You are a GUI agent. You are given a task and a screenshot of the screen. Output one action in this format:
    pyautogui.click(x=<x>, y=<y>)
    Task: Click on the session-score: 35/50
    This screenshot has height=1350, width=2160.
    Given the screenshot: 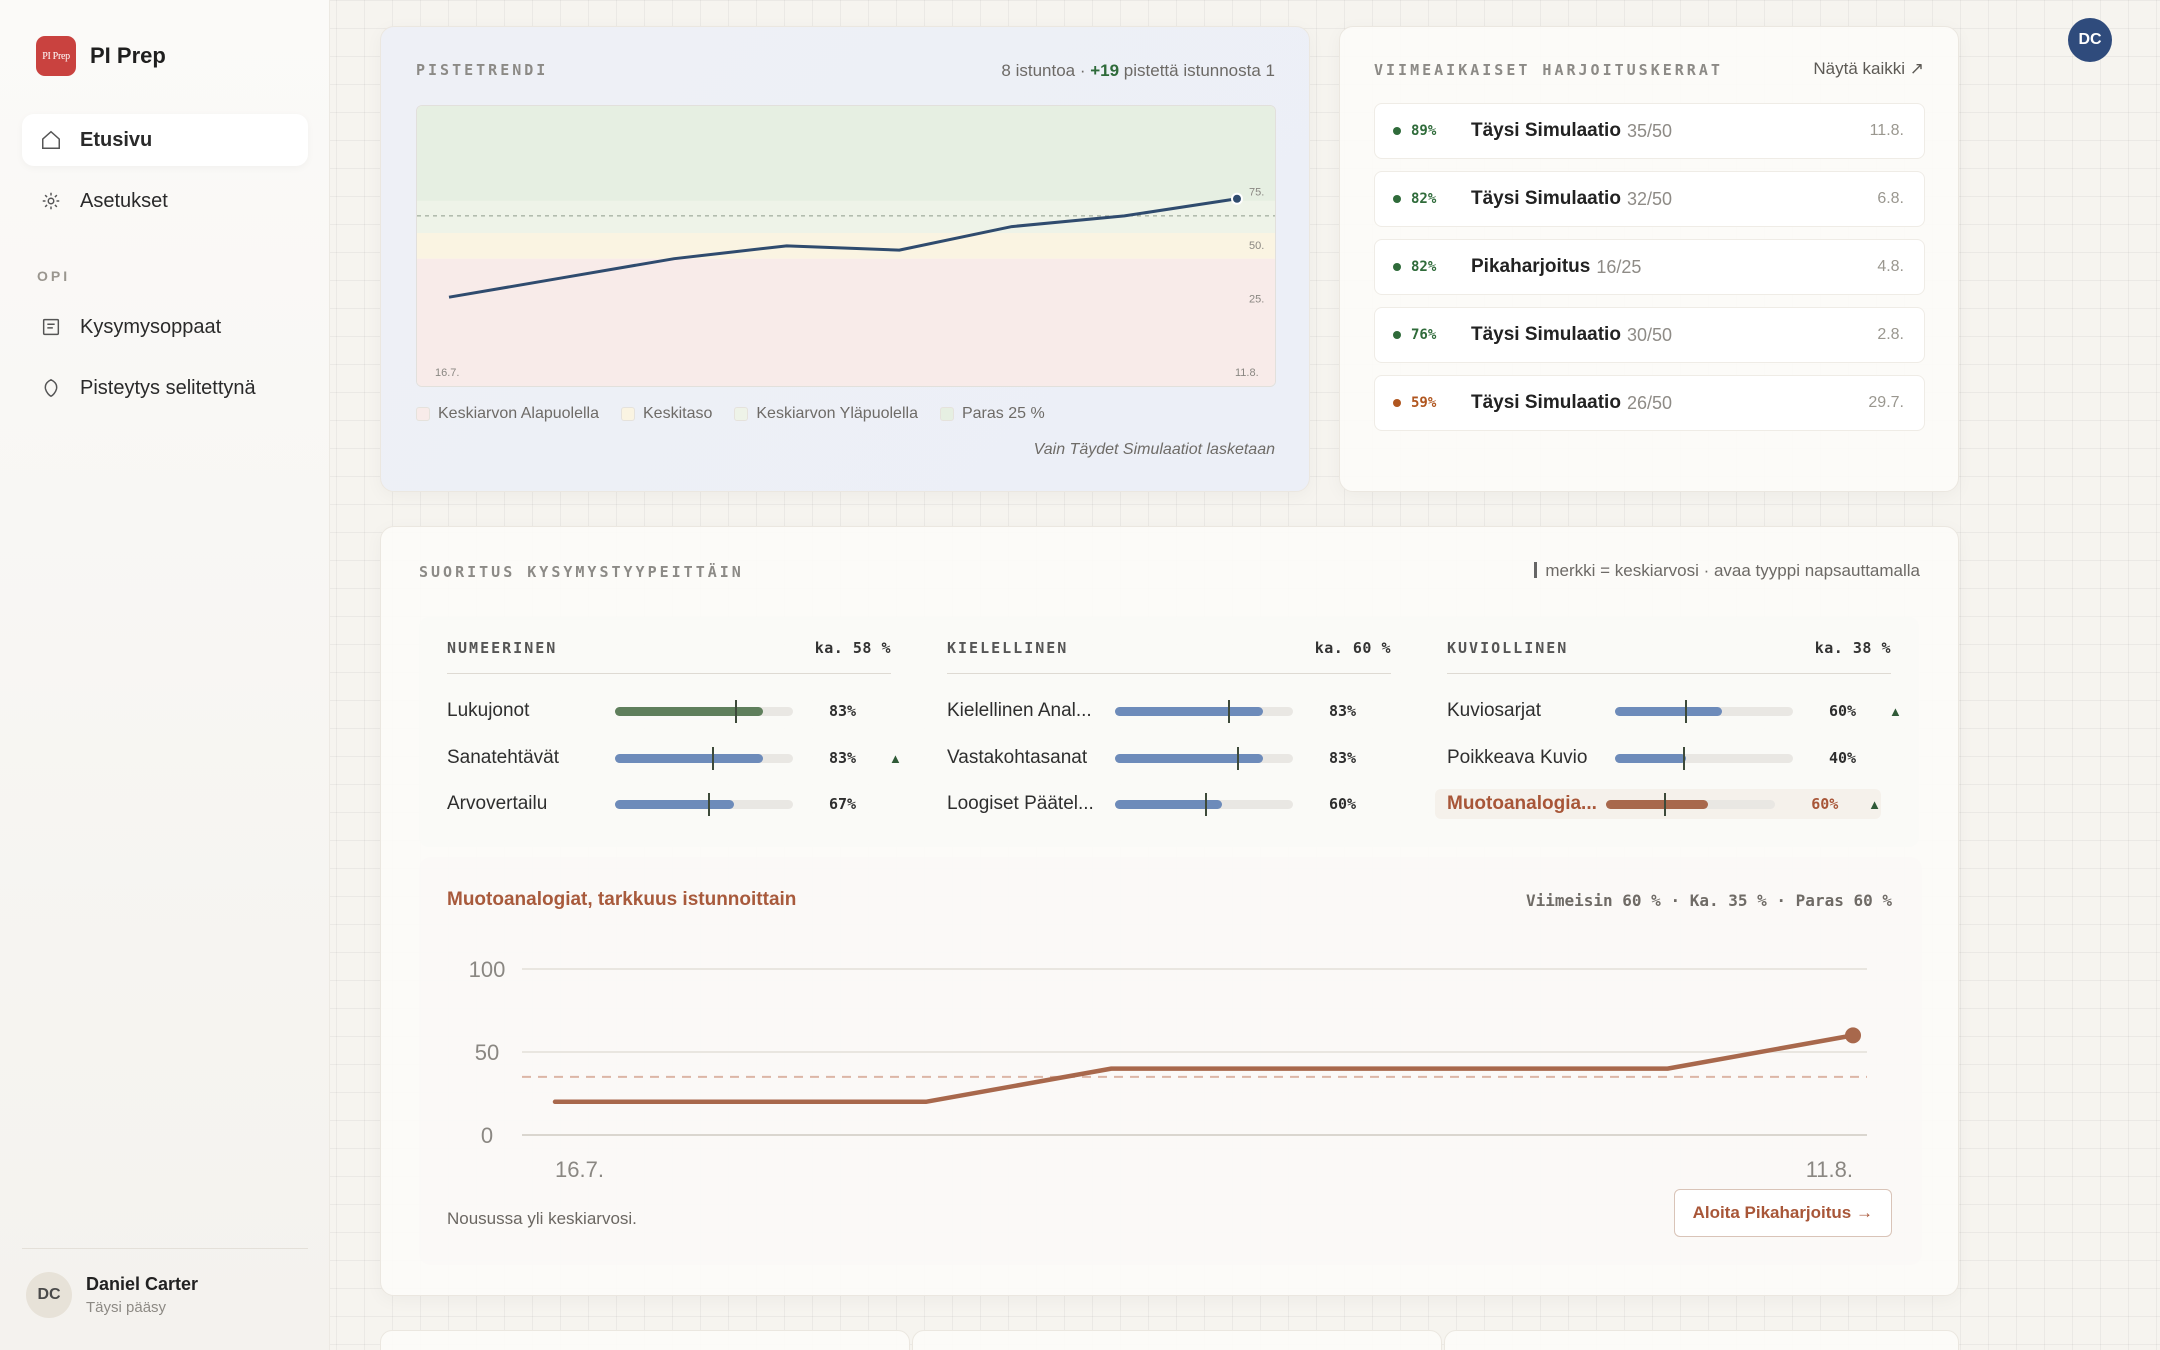 What is the action you would take?
    pyautogui.click(x=1649, y=130)
    